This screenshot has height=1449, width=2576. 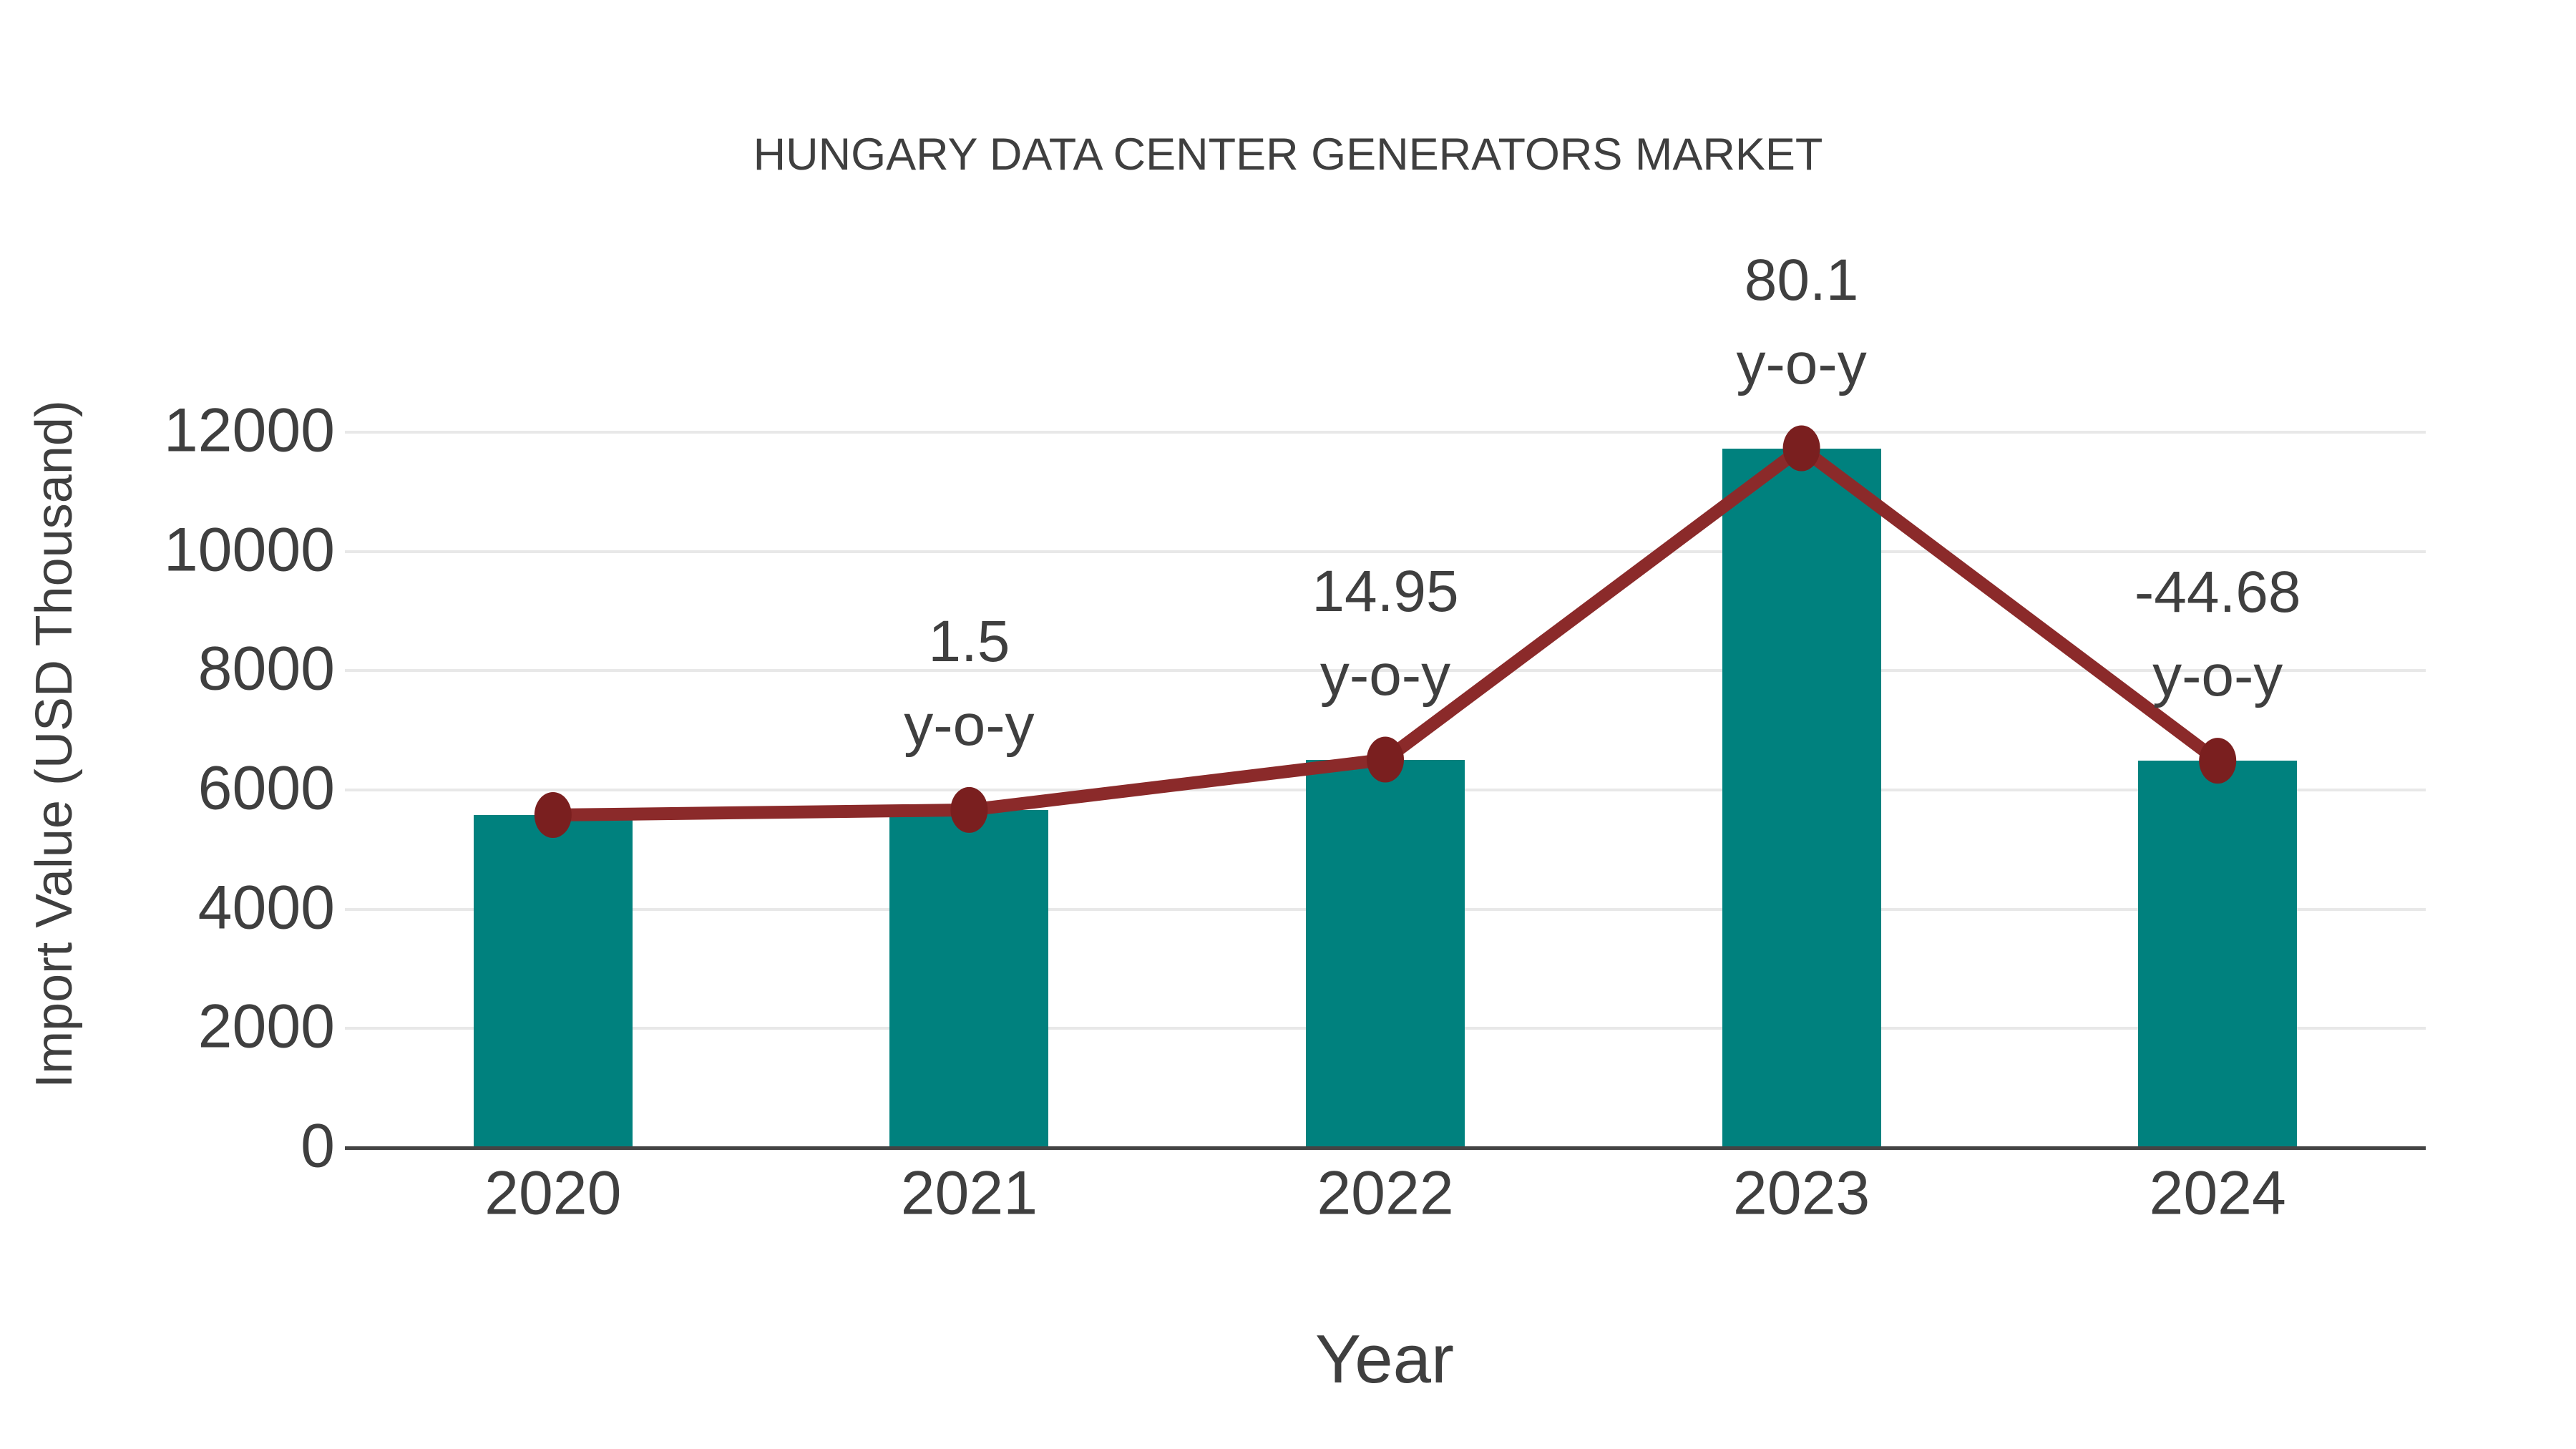 What do you see at coordinates (318, 1146) in the screenshot?
I see `y-tick-label-0: 0` at bounding box center [318, 1146].